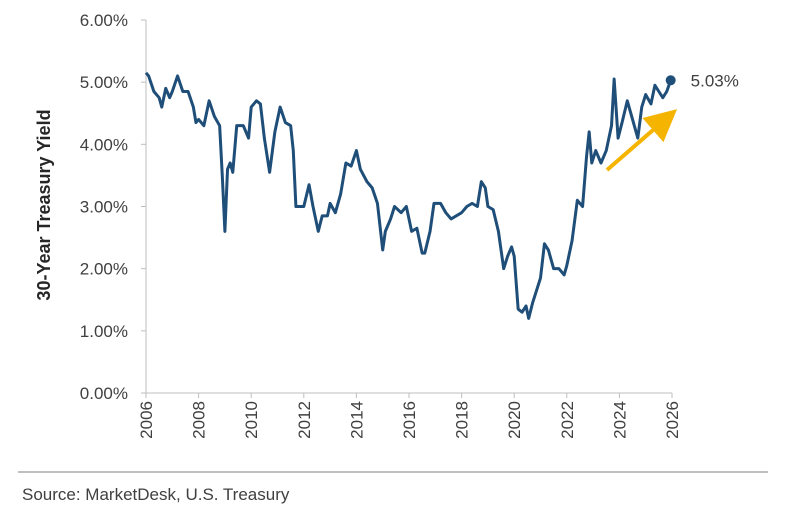 The height and width of the screenshot is (519, 787). What do you see at coordinates (356, 420) in the screenshot?
I see `x-tick-label: 2014` at bounding box center [356, 420].